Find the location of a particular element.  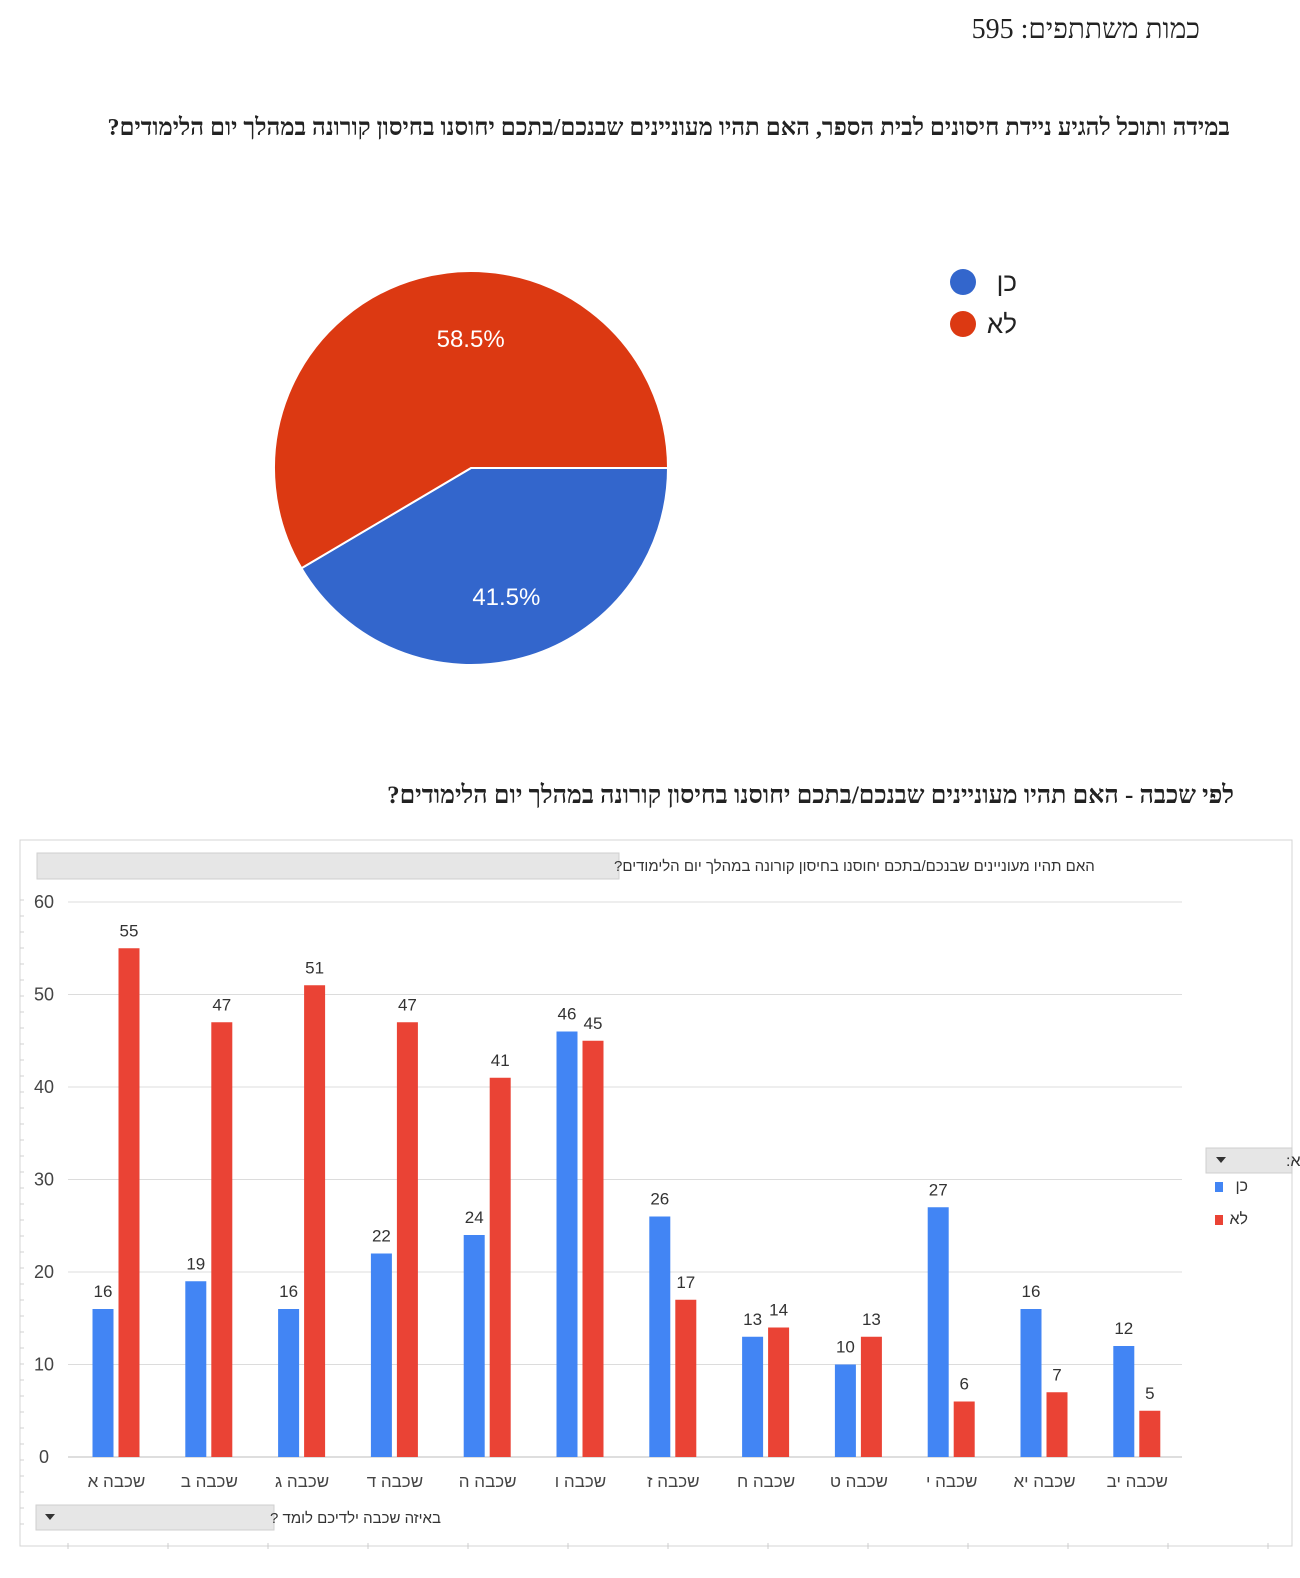

x-category-label: שכבה יא is located at coordinates (1044, 1481).